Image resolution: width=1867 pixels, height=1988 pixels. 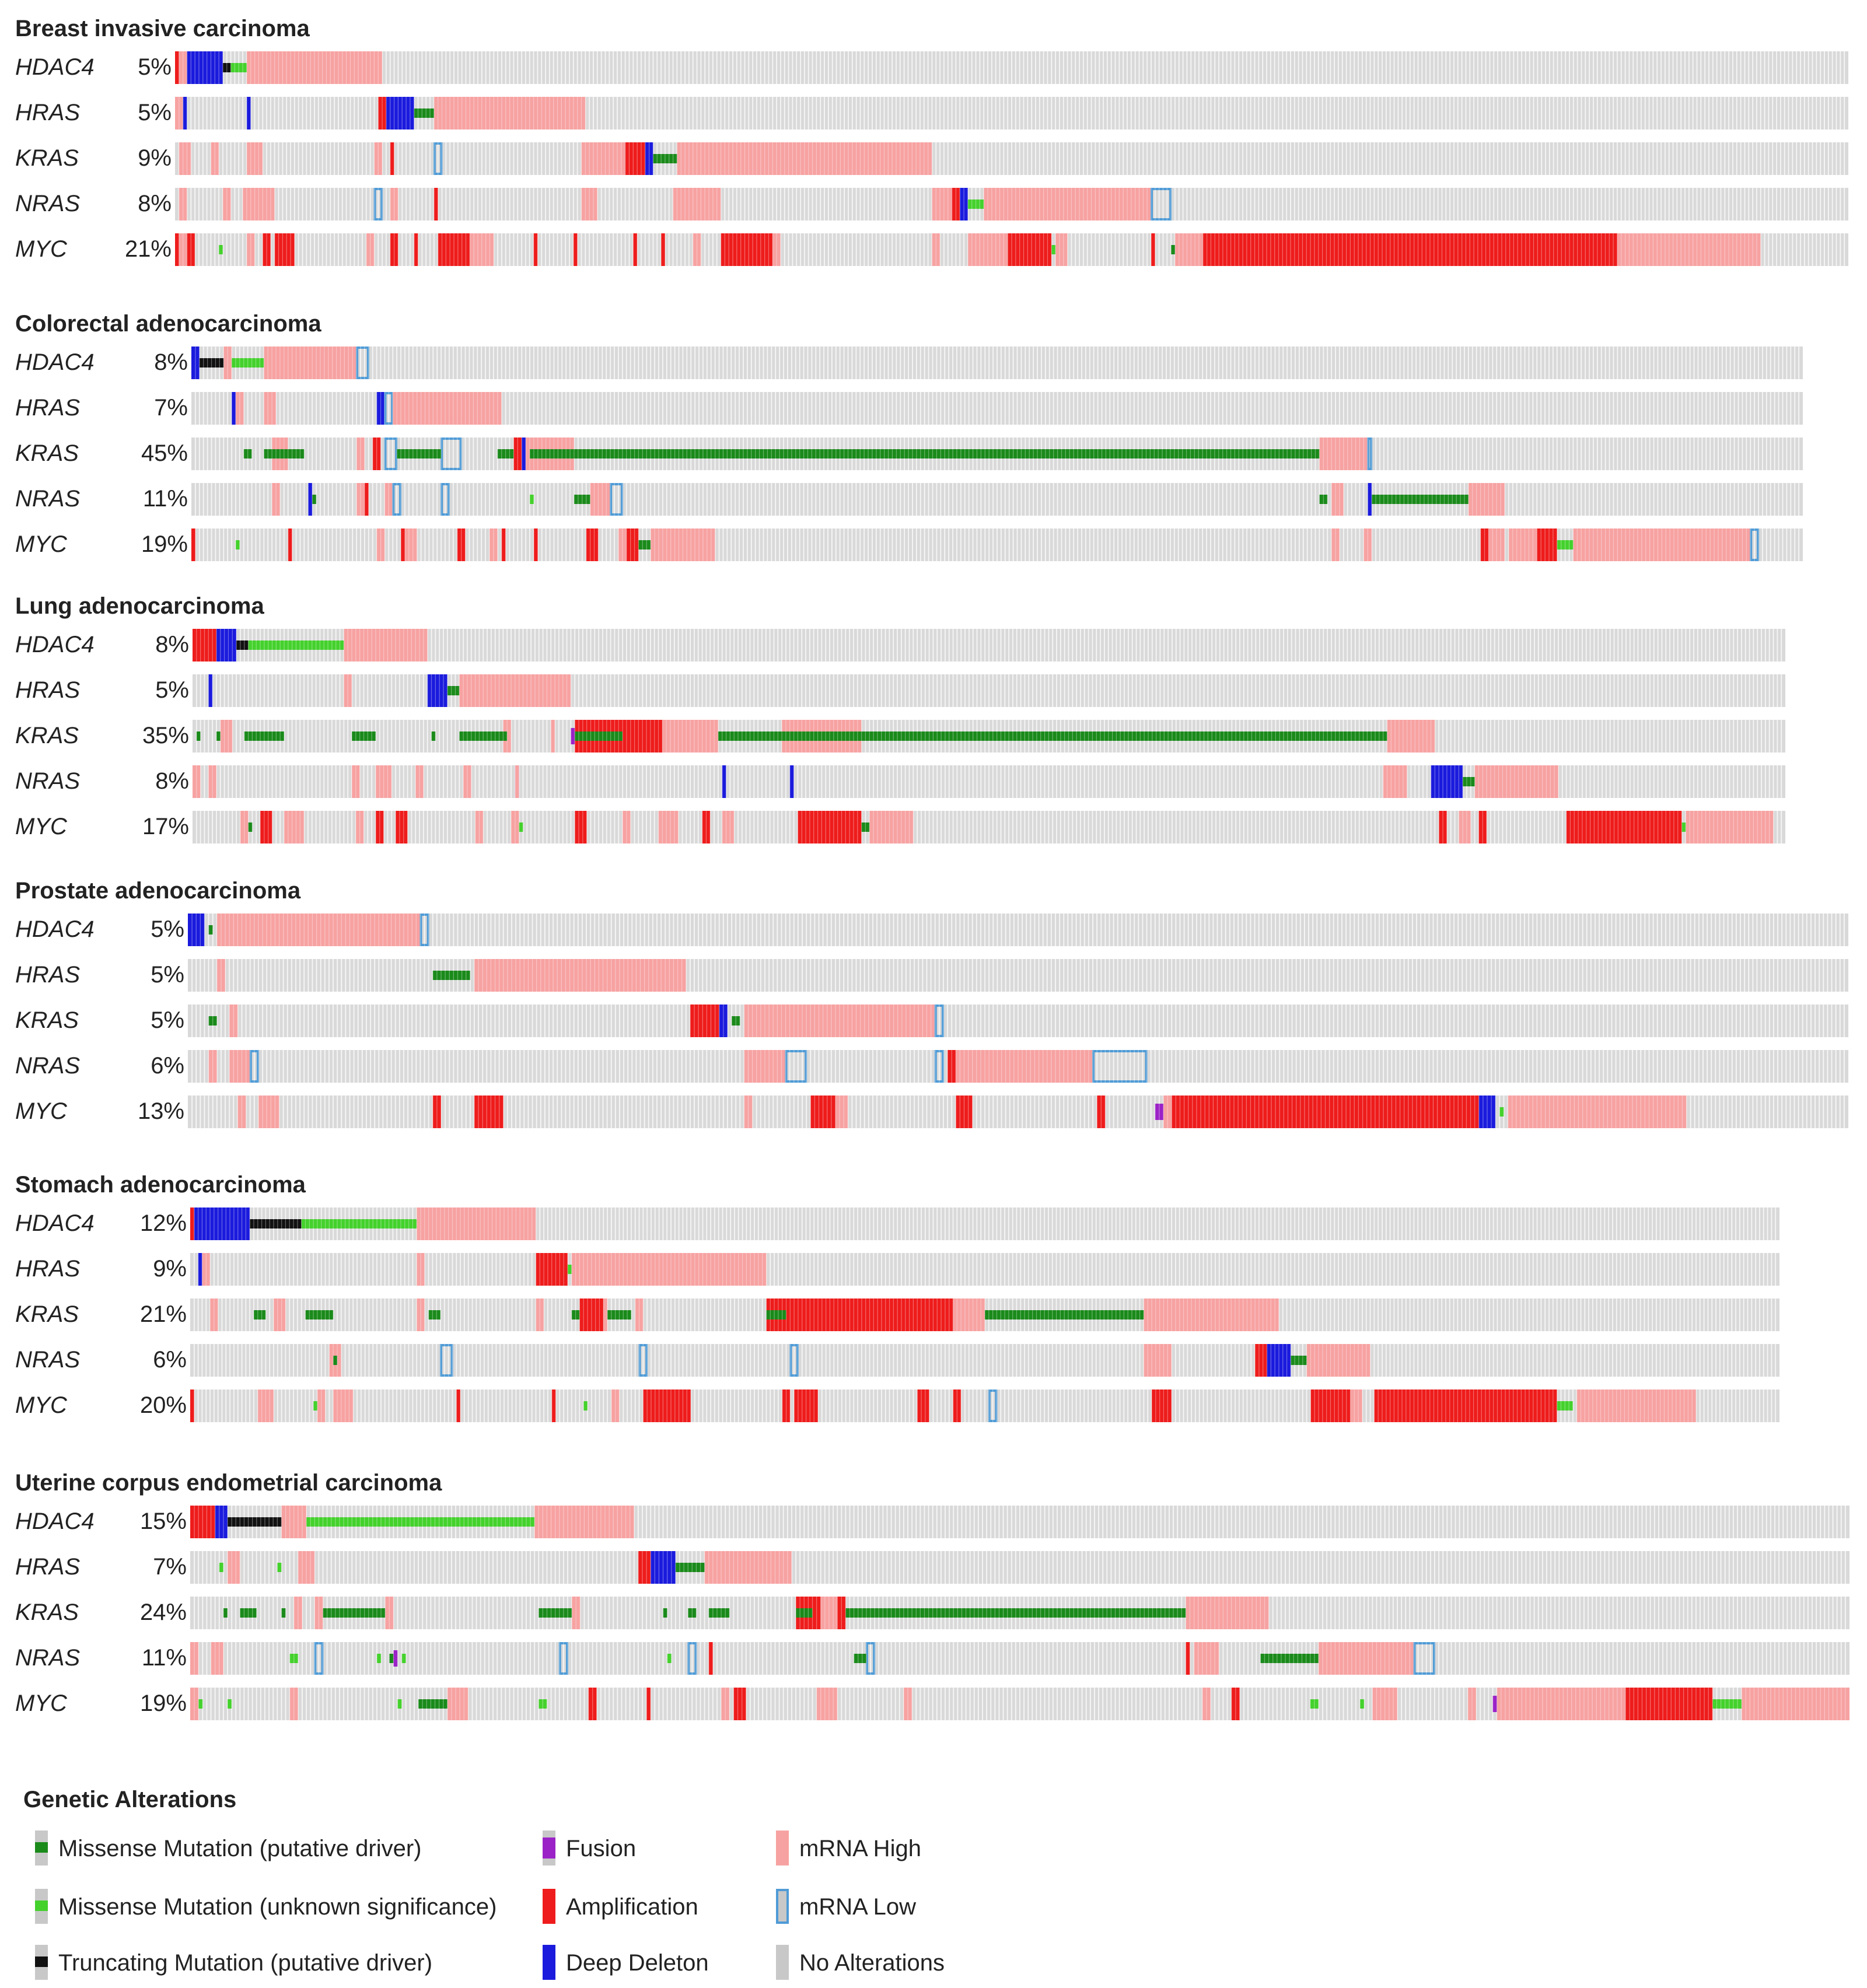 What do you see at coordinates (900, 645) in the screenshot?
I see `track-lung-adenocarcinoma-hdac4: HDAC4 8%` at bounding box center [900, 645].